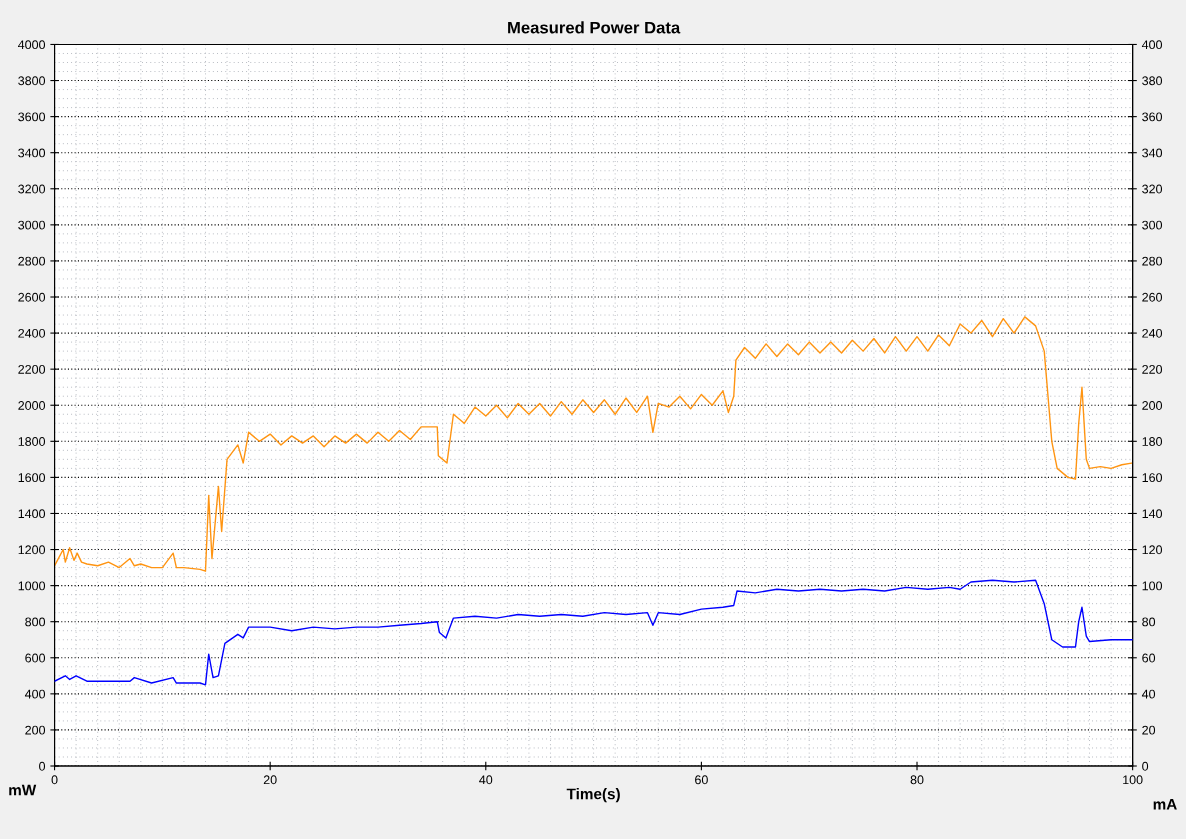 The height and width of the screenshot is (839, 1186). I want to click on x-axis-title: Time(s), so click(593, 795).